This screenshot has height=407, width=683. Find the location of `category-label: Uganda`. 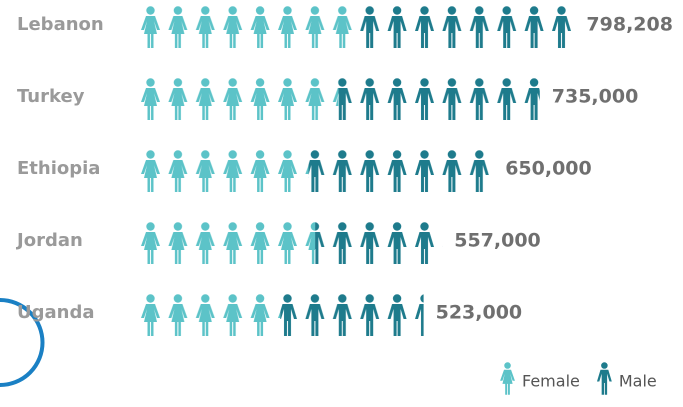

category-label: Uganda is located at coordinates (56, 312).